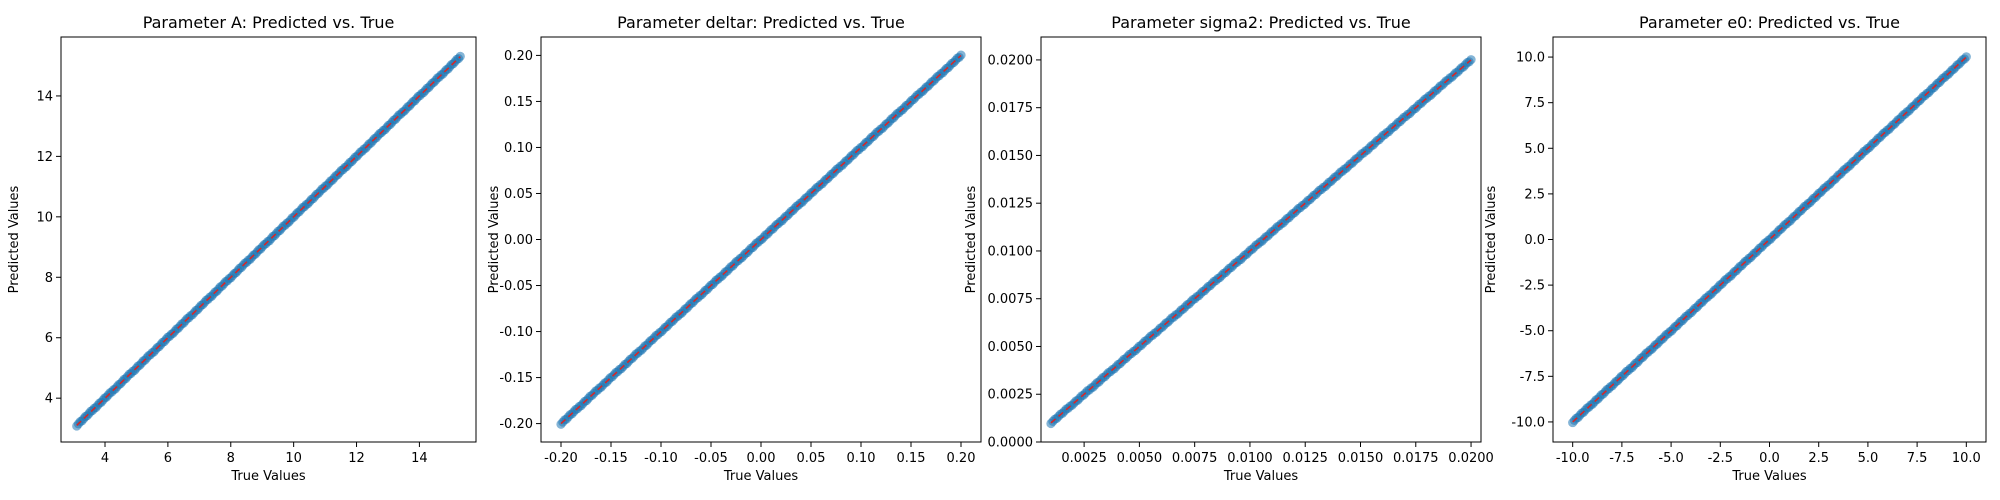 The width and height of the screenshot is (2000, 500). Describe the element at coordinates (1011, 204) in the screenshot. I see `y-tick-label: 0.0125` at that location.